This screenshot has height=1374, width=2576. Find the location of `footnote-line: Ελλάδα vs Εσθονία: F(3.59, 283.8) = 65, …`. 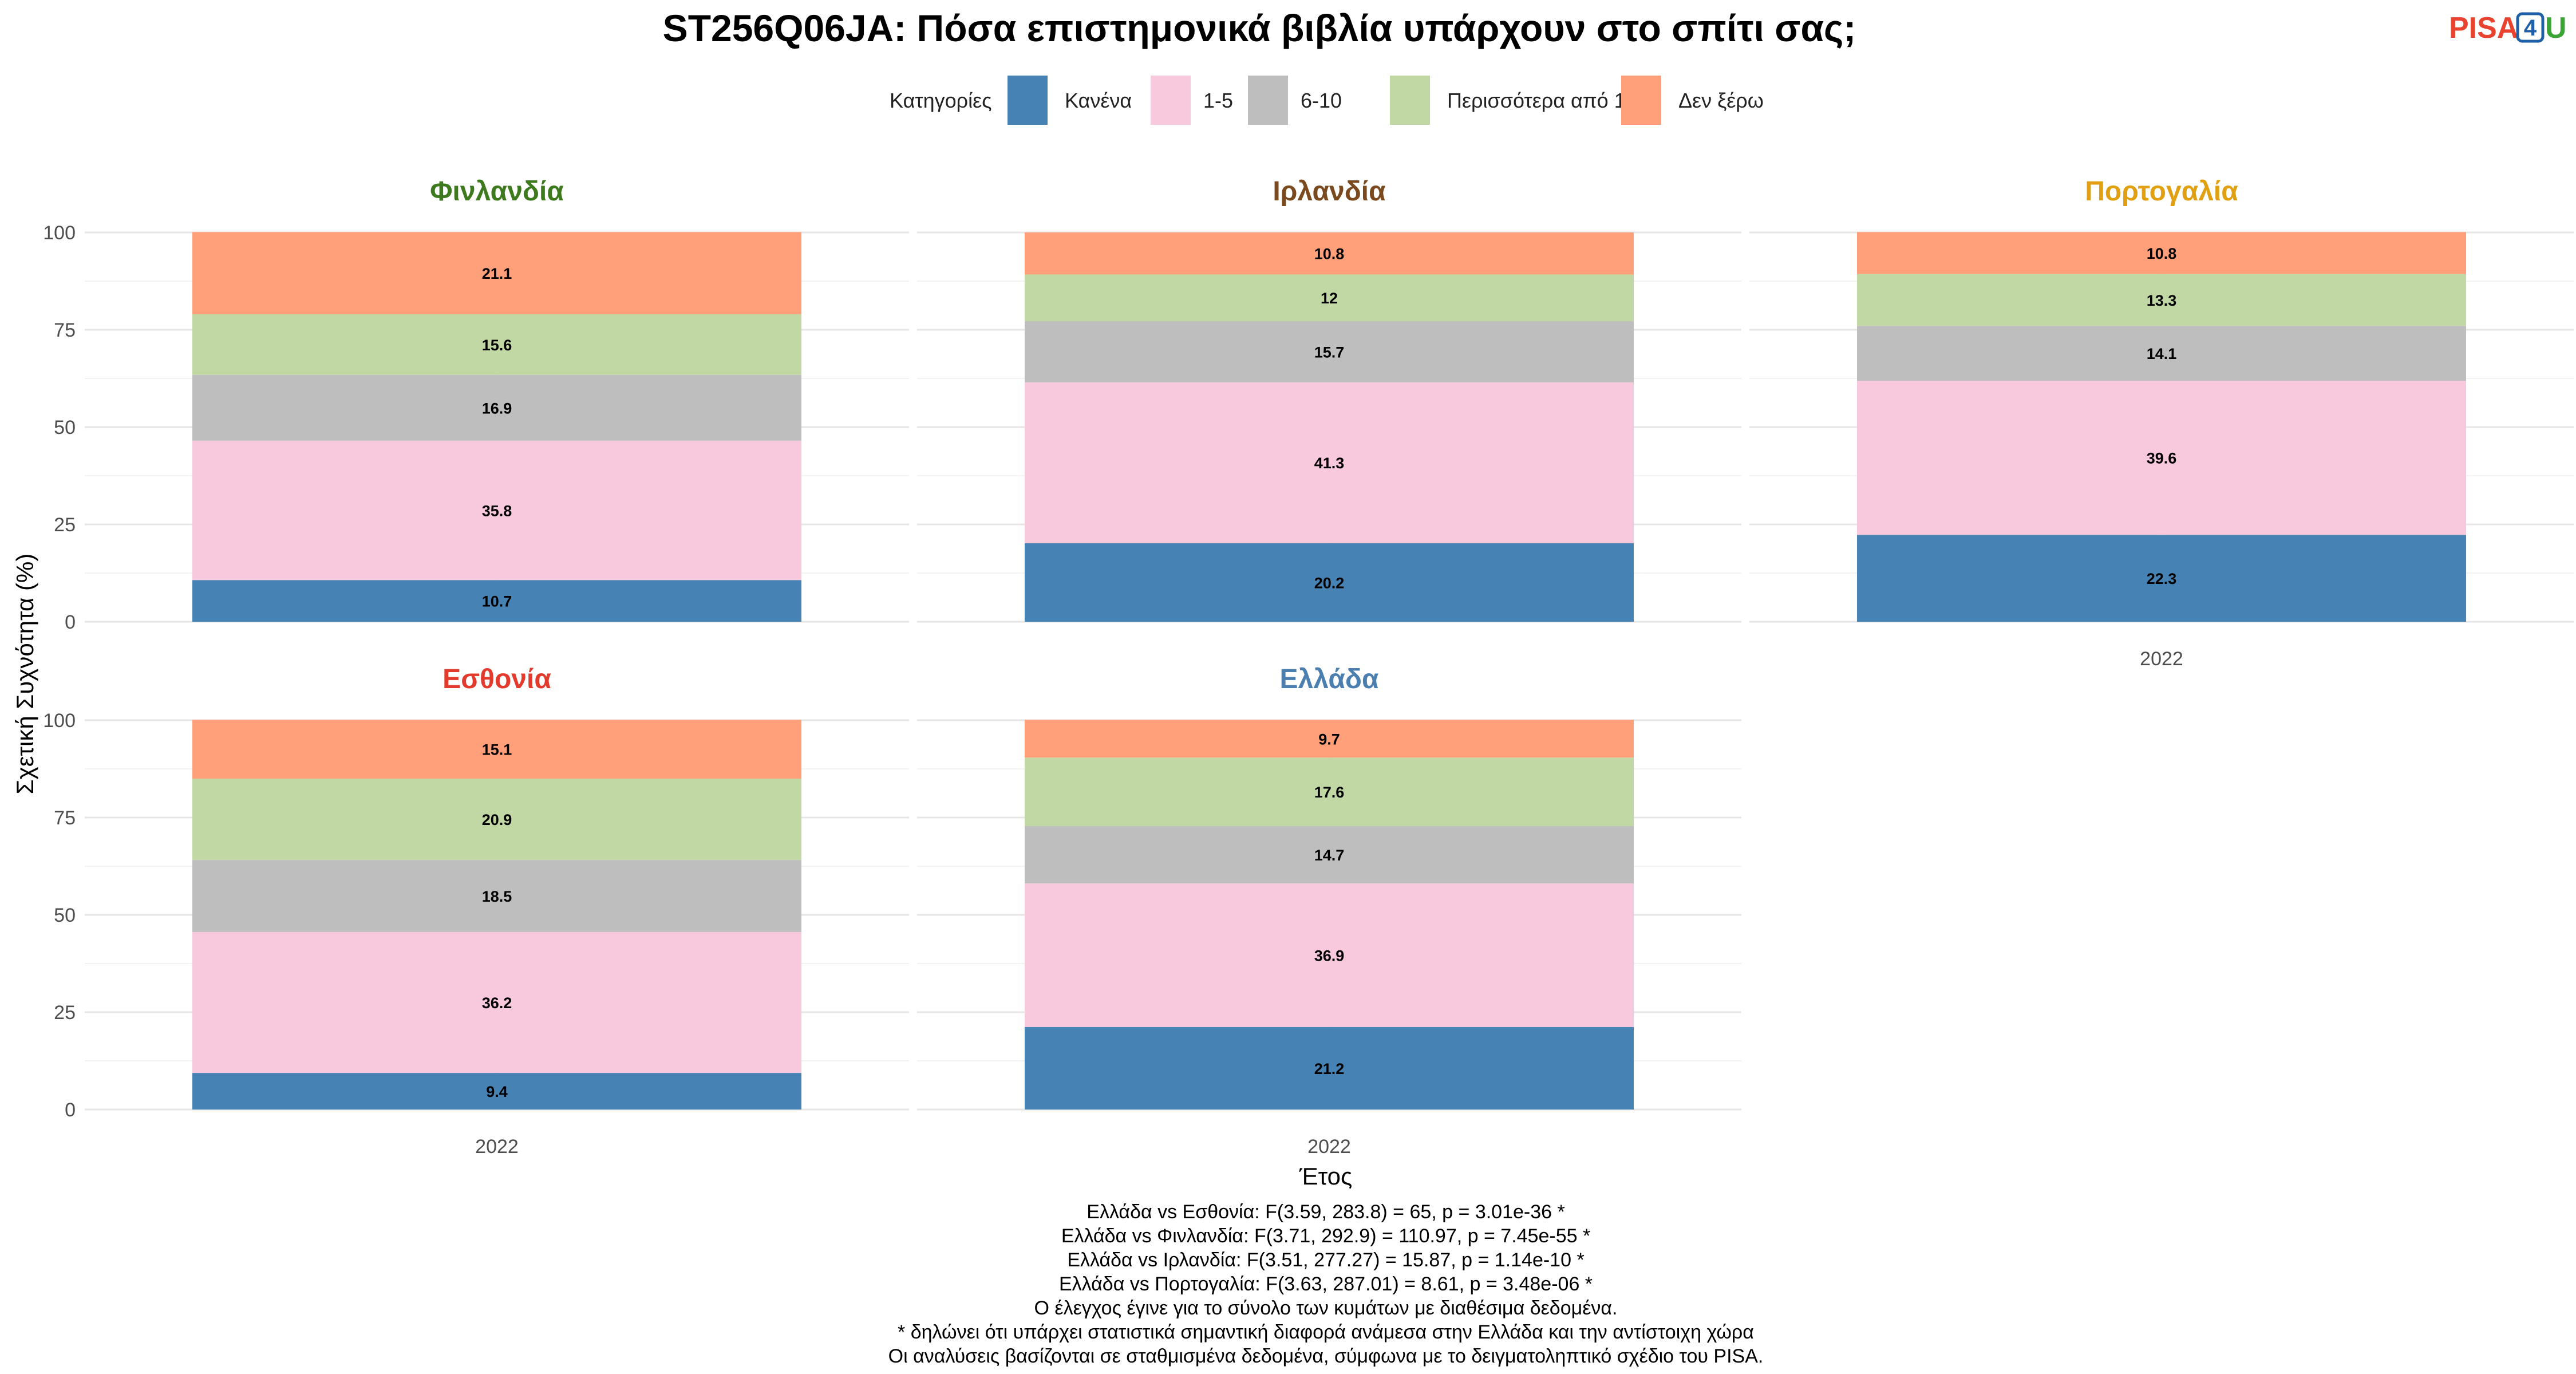

footnote-line: Ελλάδα vs Εσθονία: F(3.59, 283.8) = 65, … is located at coordinates (1325, 1212).